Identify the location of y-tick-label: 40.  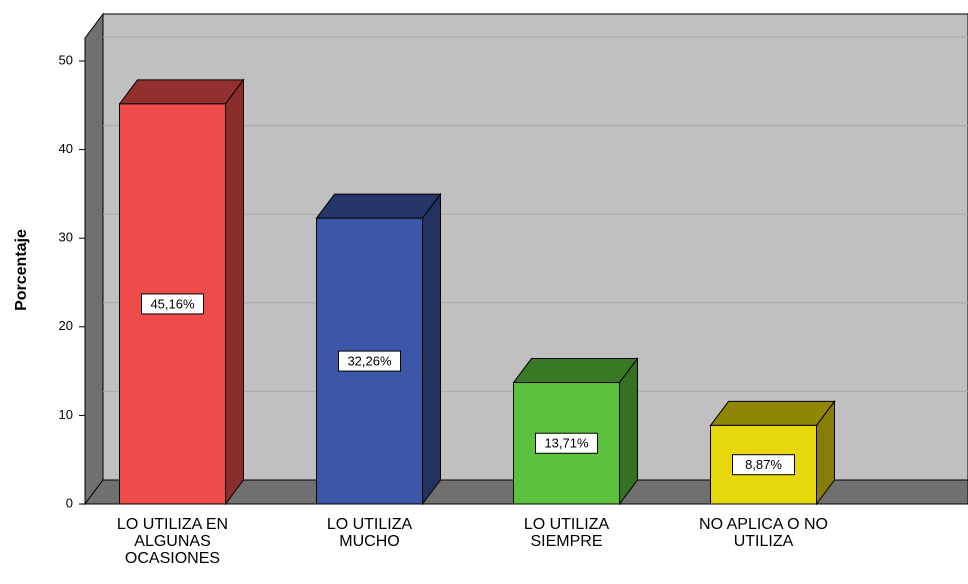
(66, 148).